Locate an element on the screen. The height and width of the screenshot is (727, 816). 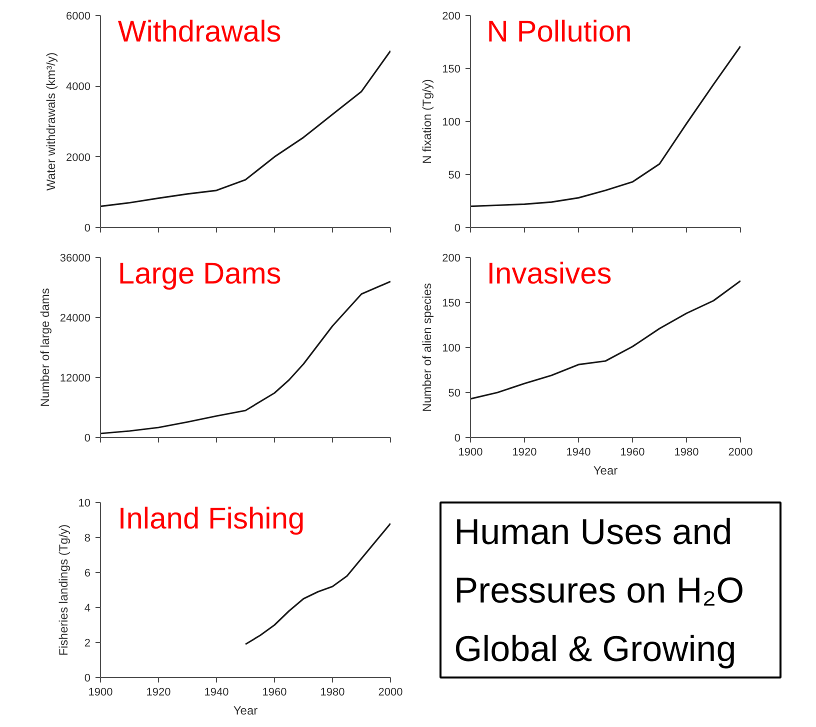
y-tick-label: 36000 is located at coordinates (75, 258).